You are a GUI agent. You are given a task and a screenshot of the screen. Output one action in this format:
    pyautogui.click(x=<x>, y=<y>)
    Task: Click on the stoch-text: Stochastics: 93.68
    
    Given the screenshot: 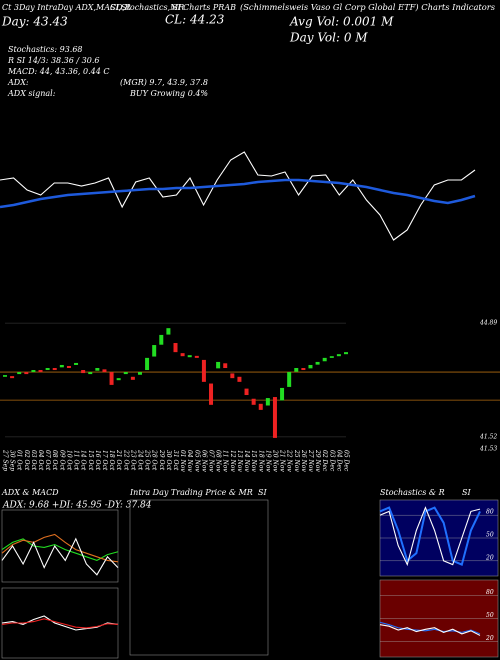 What is the action you would take?
    pyautogui.click(x=45, y=49)
    